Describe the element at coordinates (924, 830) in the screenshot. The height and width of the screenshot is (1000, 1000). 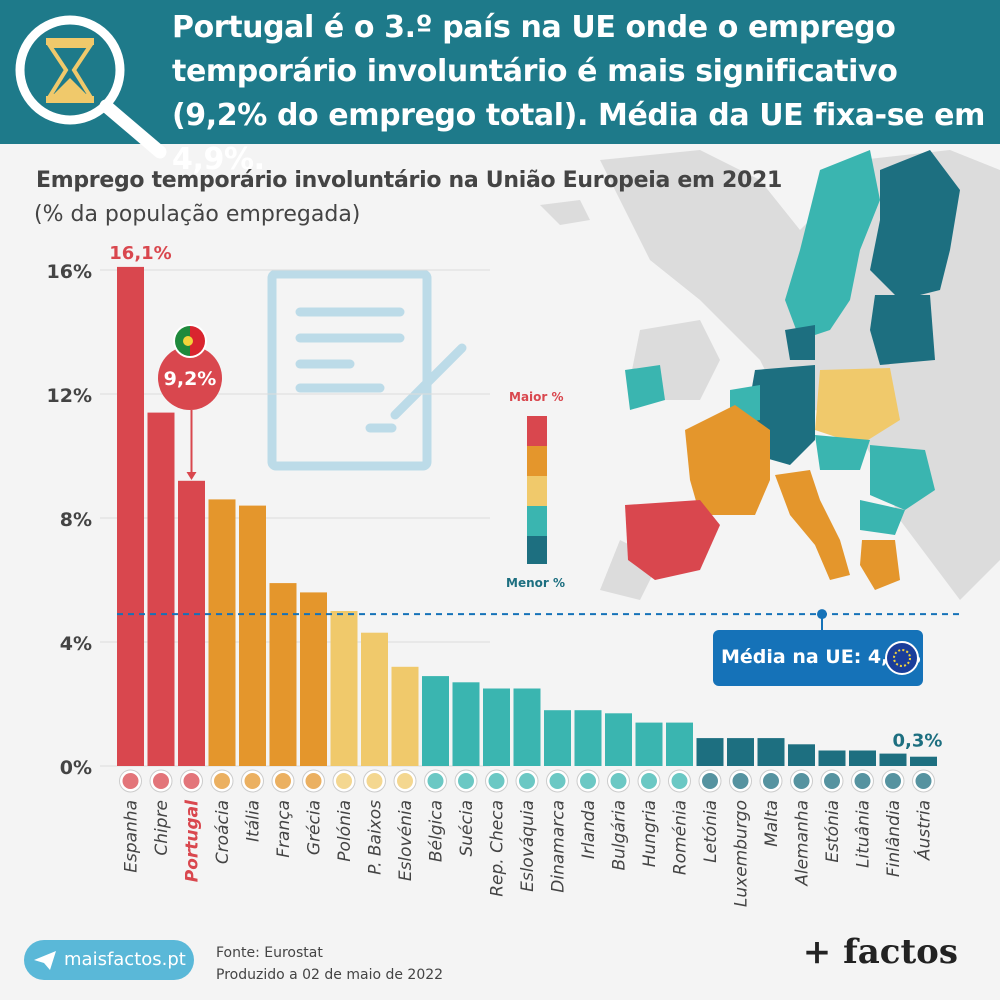
I see `x-tick-label: Áustria` at that location.